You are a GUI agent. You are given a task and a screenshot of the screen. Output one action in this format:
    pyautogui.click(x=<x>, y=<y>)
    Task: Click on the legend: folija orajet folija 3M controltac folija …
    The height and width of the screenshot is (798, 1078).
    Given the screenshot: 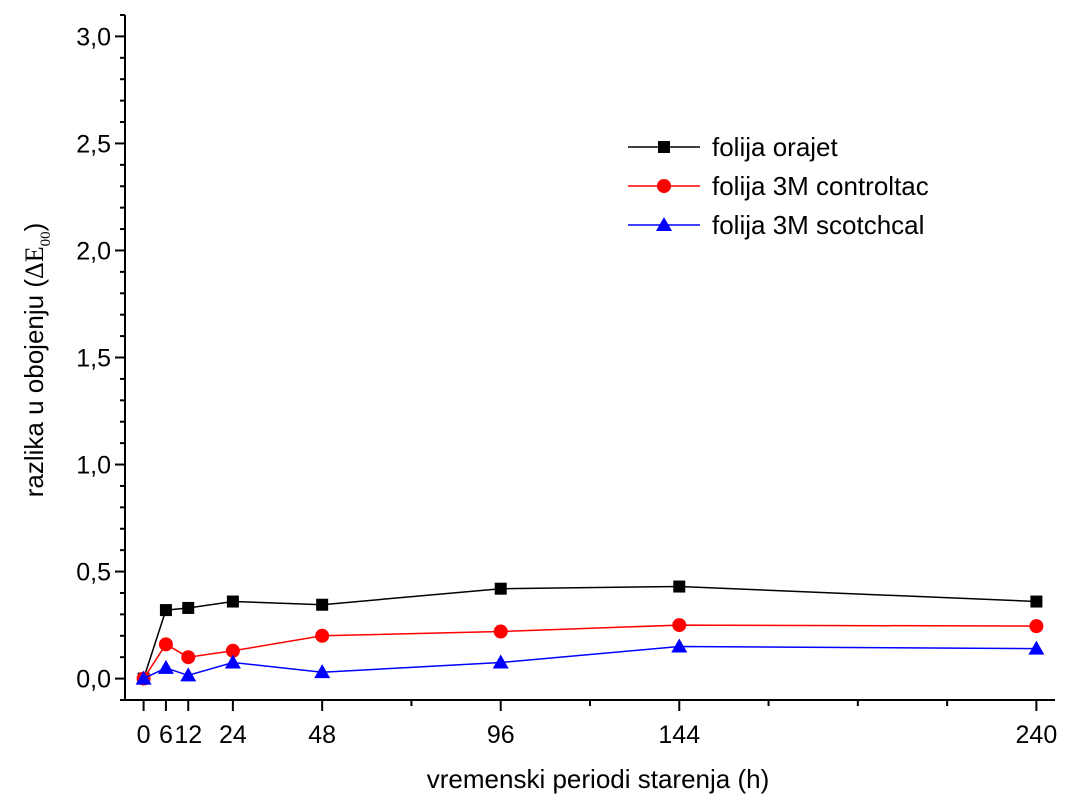 What is the action you would take?
    pyautogui.click(x=778, y=186)
    